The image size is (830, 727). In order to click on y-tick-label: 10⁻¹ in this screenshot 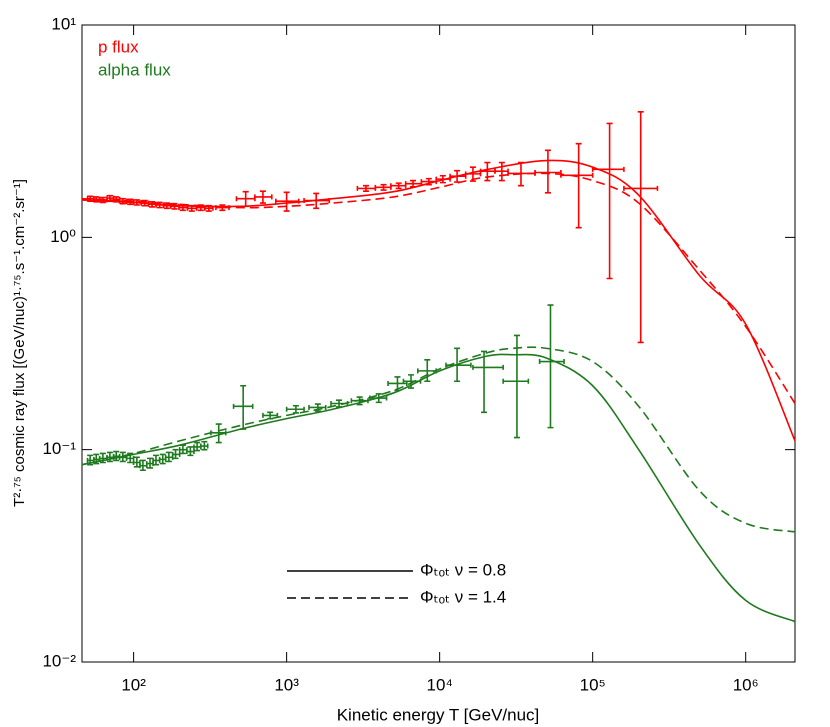, I will do `click(59, 448)`.